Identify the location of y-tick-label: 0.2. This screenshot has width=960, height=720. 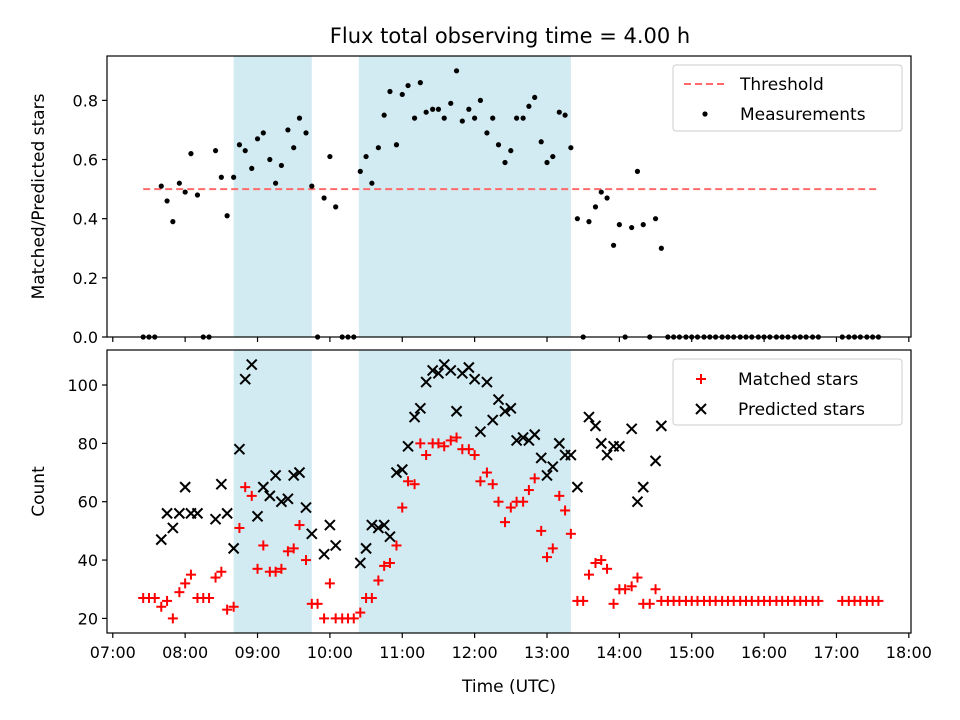
(85, 278).